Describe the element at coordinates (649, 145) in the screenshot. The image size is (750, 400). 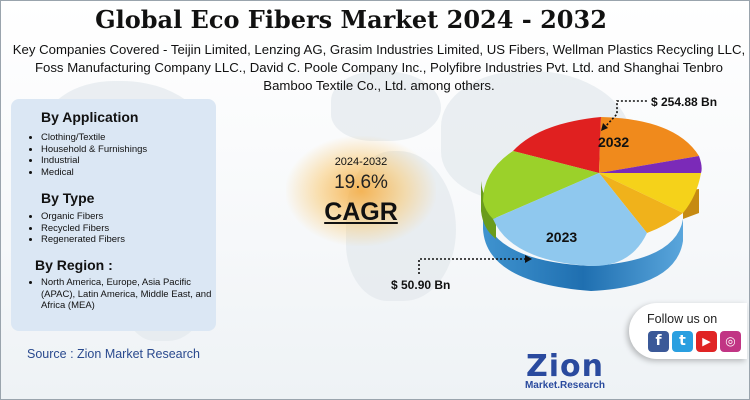
I see `pie-slice-orange` at that location.